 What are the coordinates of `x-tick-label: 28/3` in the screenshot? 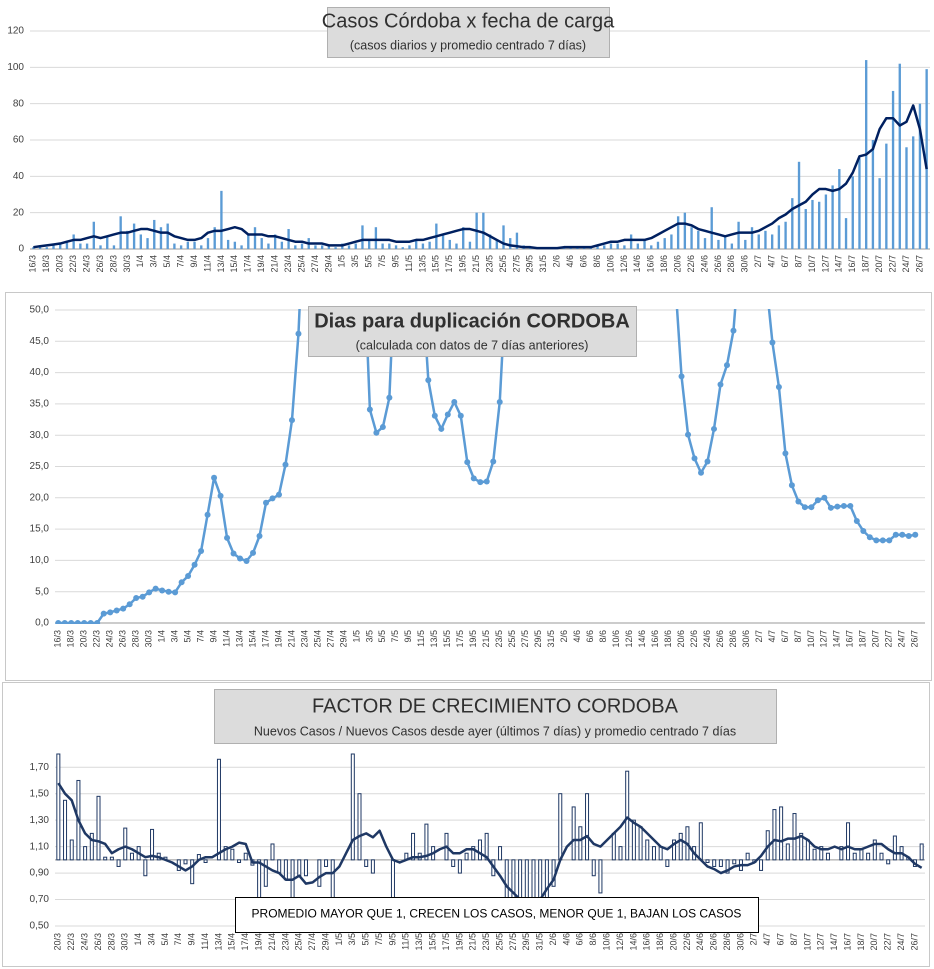 It's located at (136, 639).